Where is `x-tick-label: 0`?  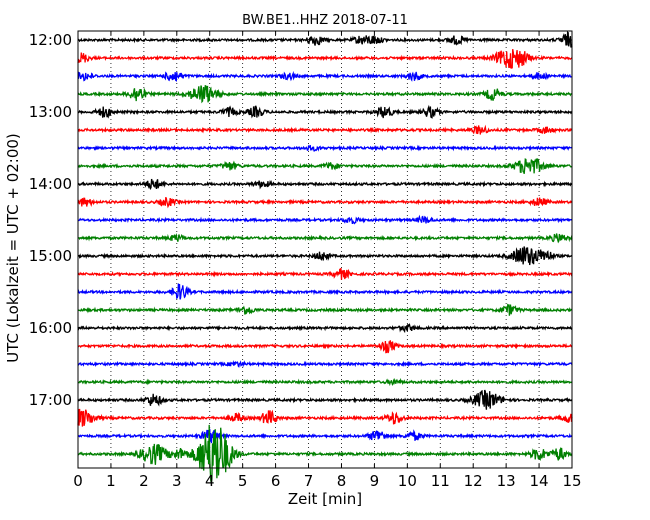 x-tick-label: 0 is located at coordinates (78, 481).